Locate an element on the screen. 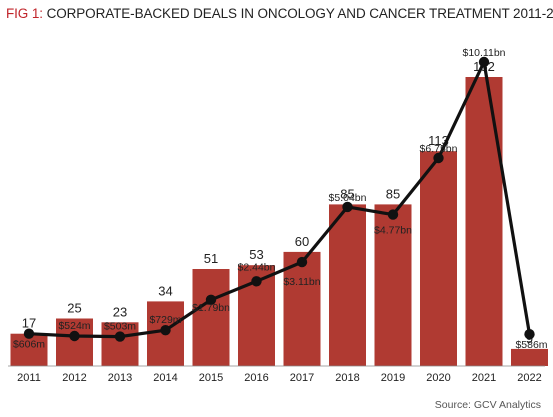  x-tick-label: 2022 is located at coordinates (529, 378).